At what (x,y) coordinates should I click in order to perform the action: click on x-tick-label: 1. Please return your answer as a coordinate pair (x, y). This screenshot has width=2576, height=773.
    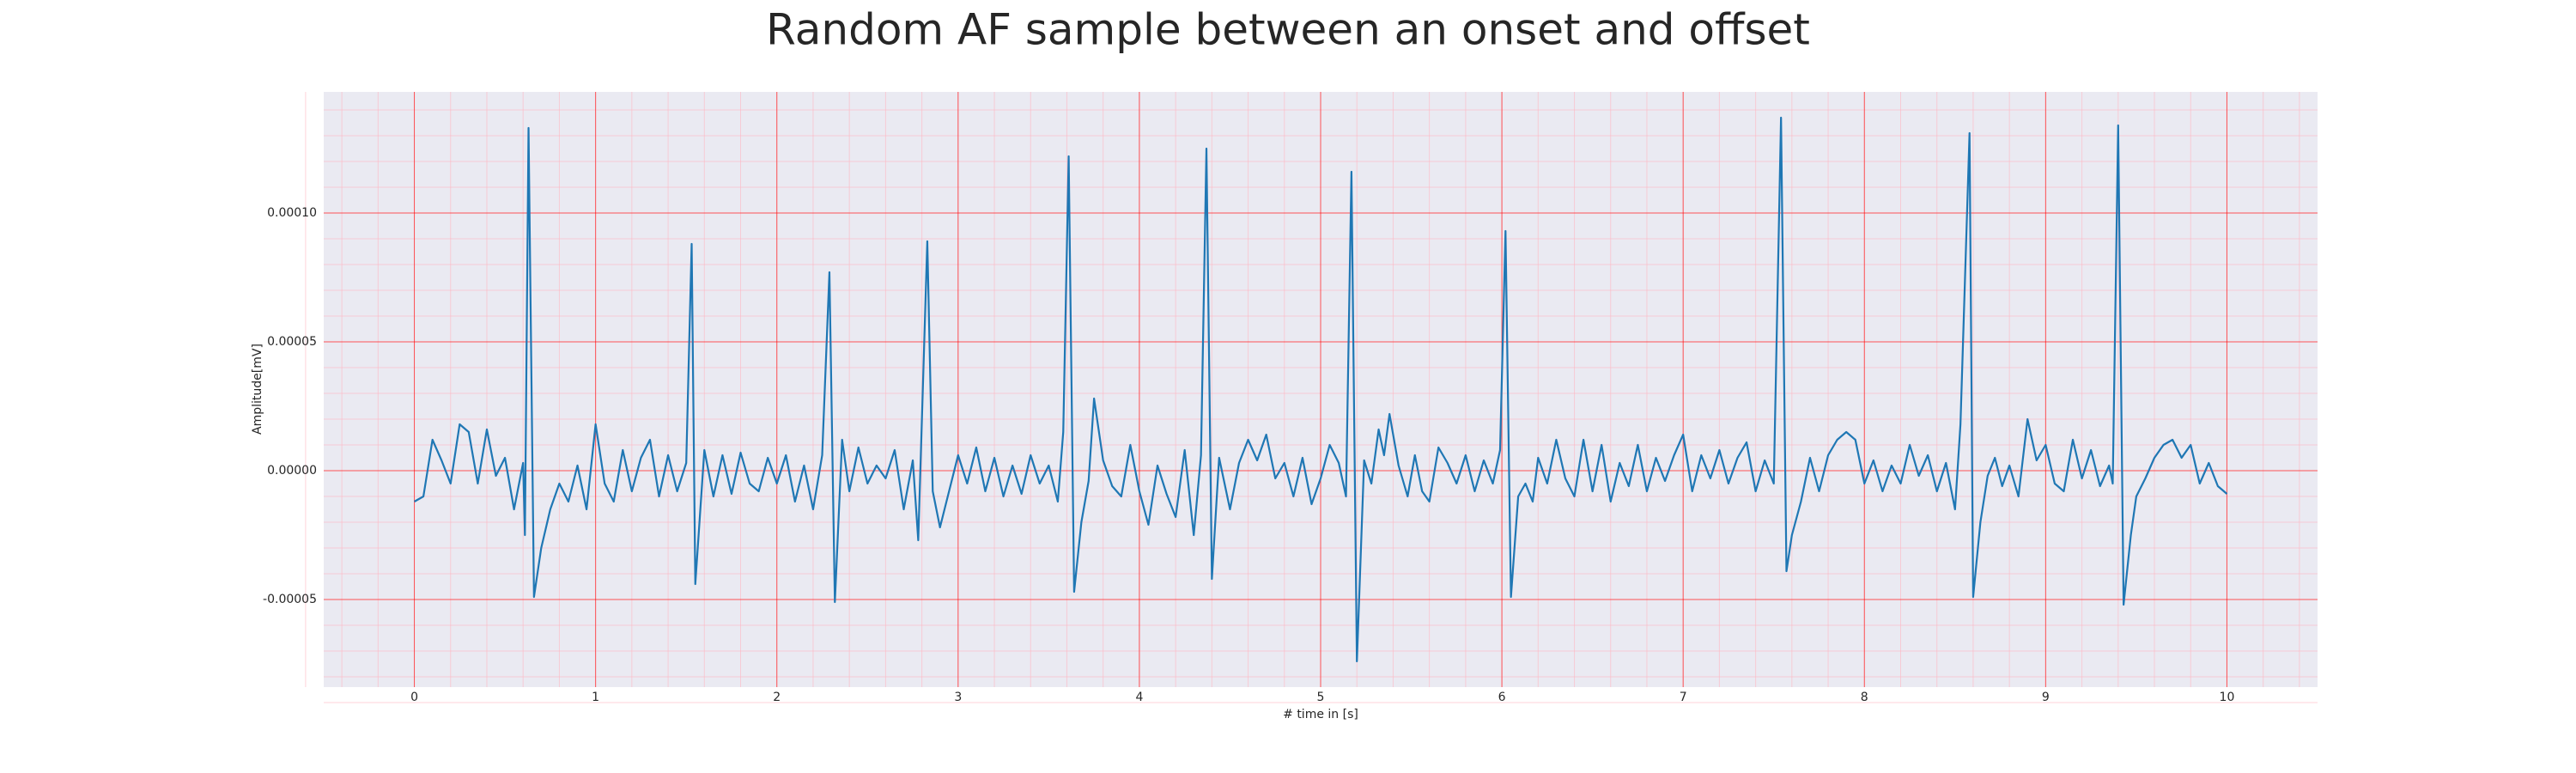
    Looking at the image, I should click on (596, 697).